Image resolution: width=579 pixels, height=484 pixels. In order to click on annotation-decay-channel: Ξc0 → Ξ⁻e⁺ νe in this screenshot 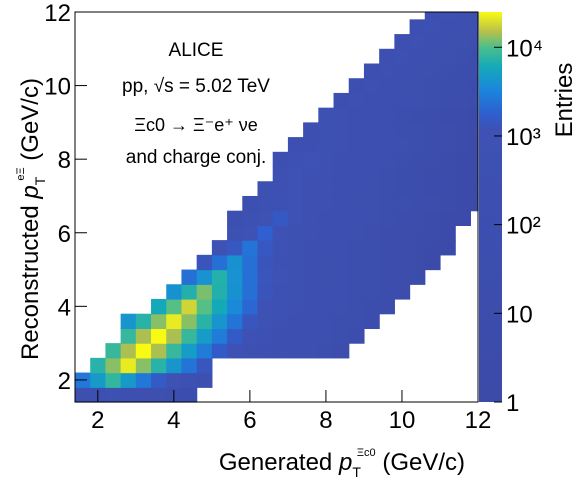, I will do `click(195, 125)`.